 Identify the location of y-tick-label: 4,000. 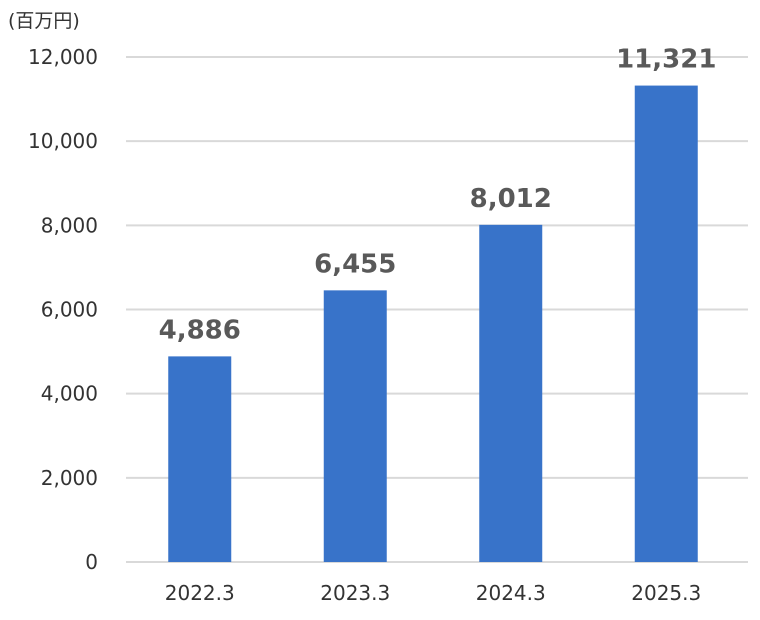
(69, 394).